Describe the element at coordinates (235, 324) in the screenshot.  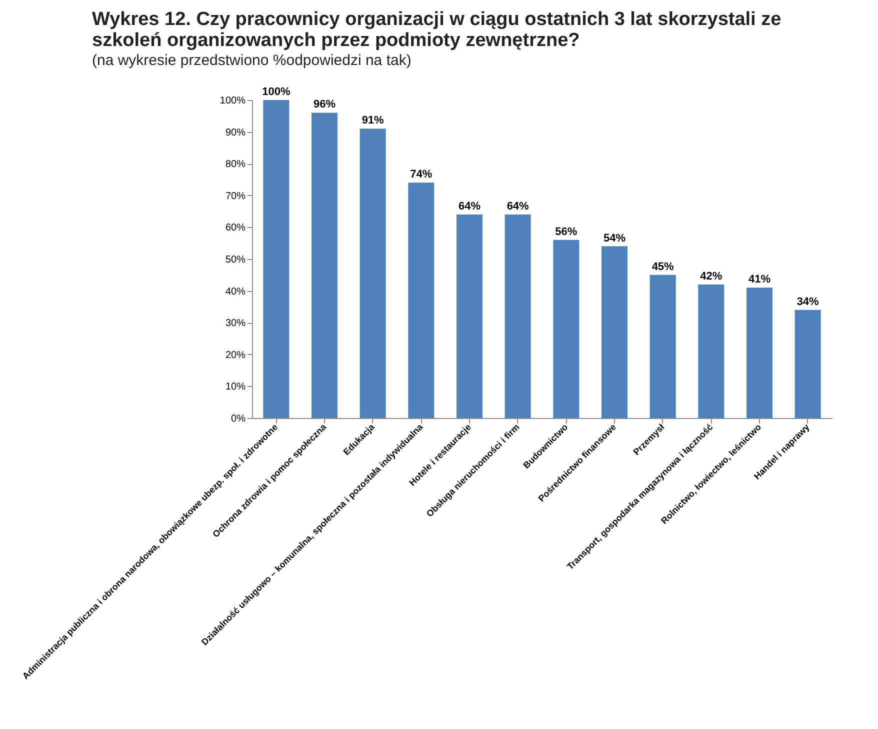
I see `y-tick-label: 30%` at that location.